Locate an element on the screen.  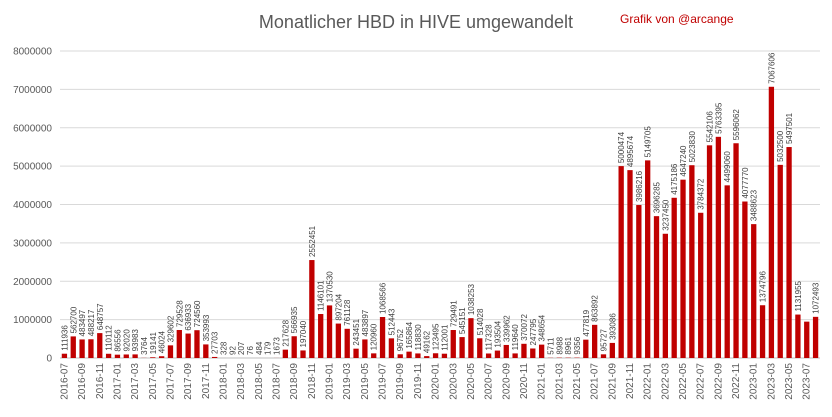
data-label: 27703 is located at coordinates (215, 342).